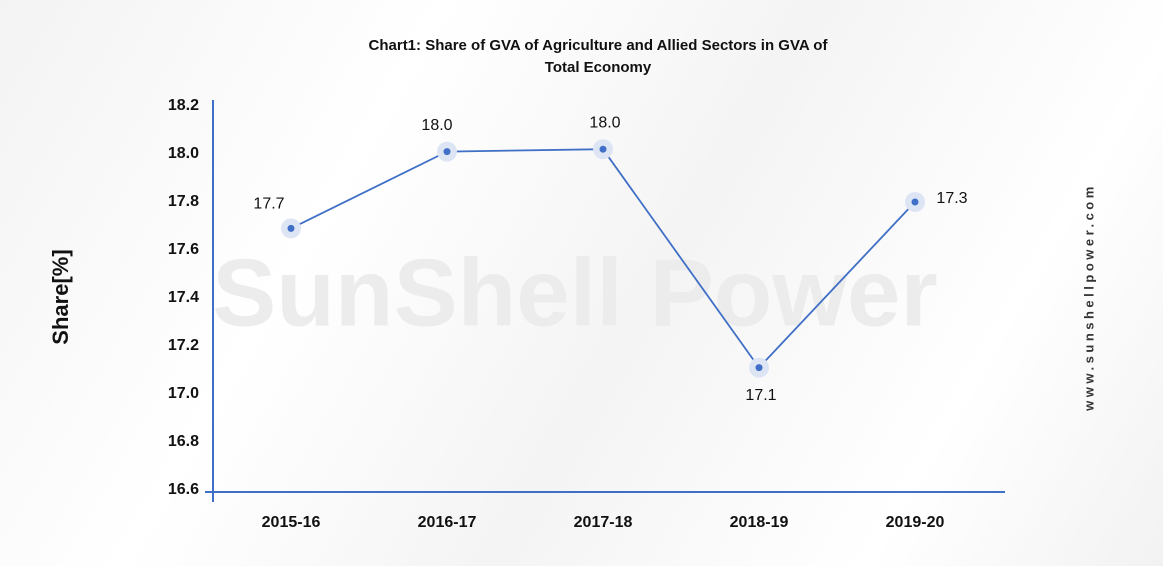 The image size is (1163, 566). I want to click on chart-title: Total Economy, so click(598, 67).